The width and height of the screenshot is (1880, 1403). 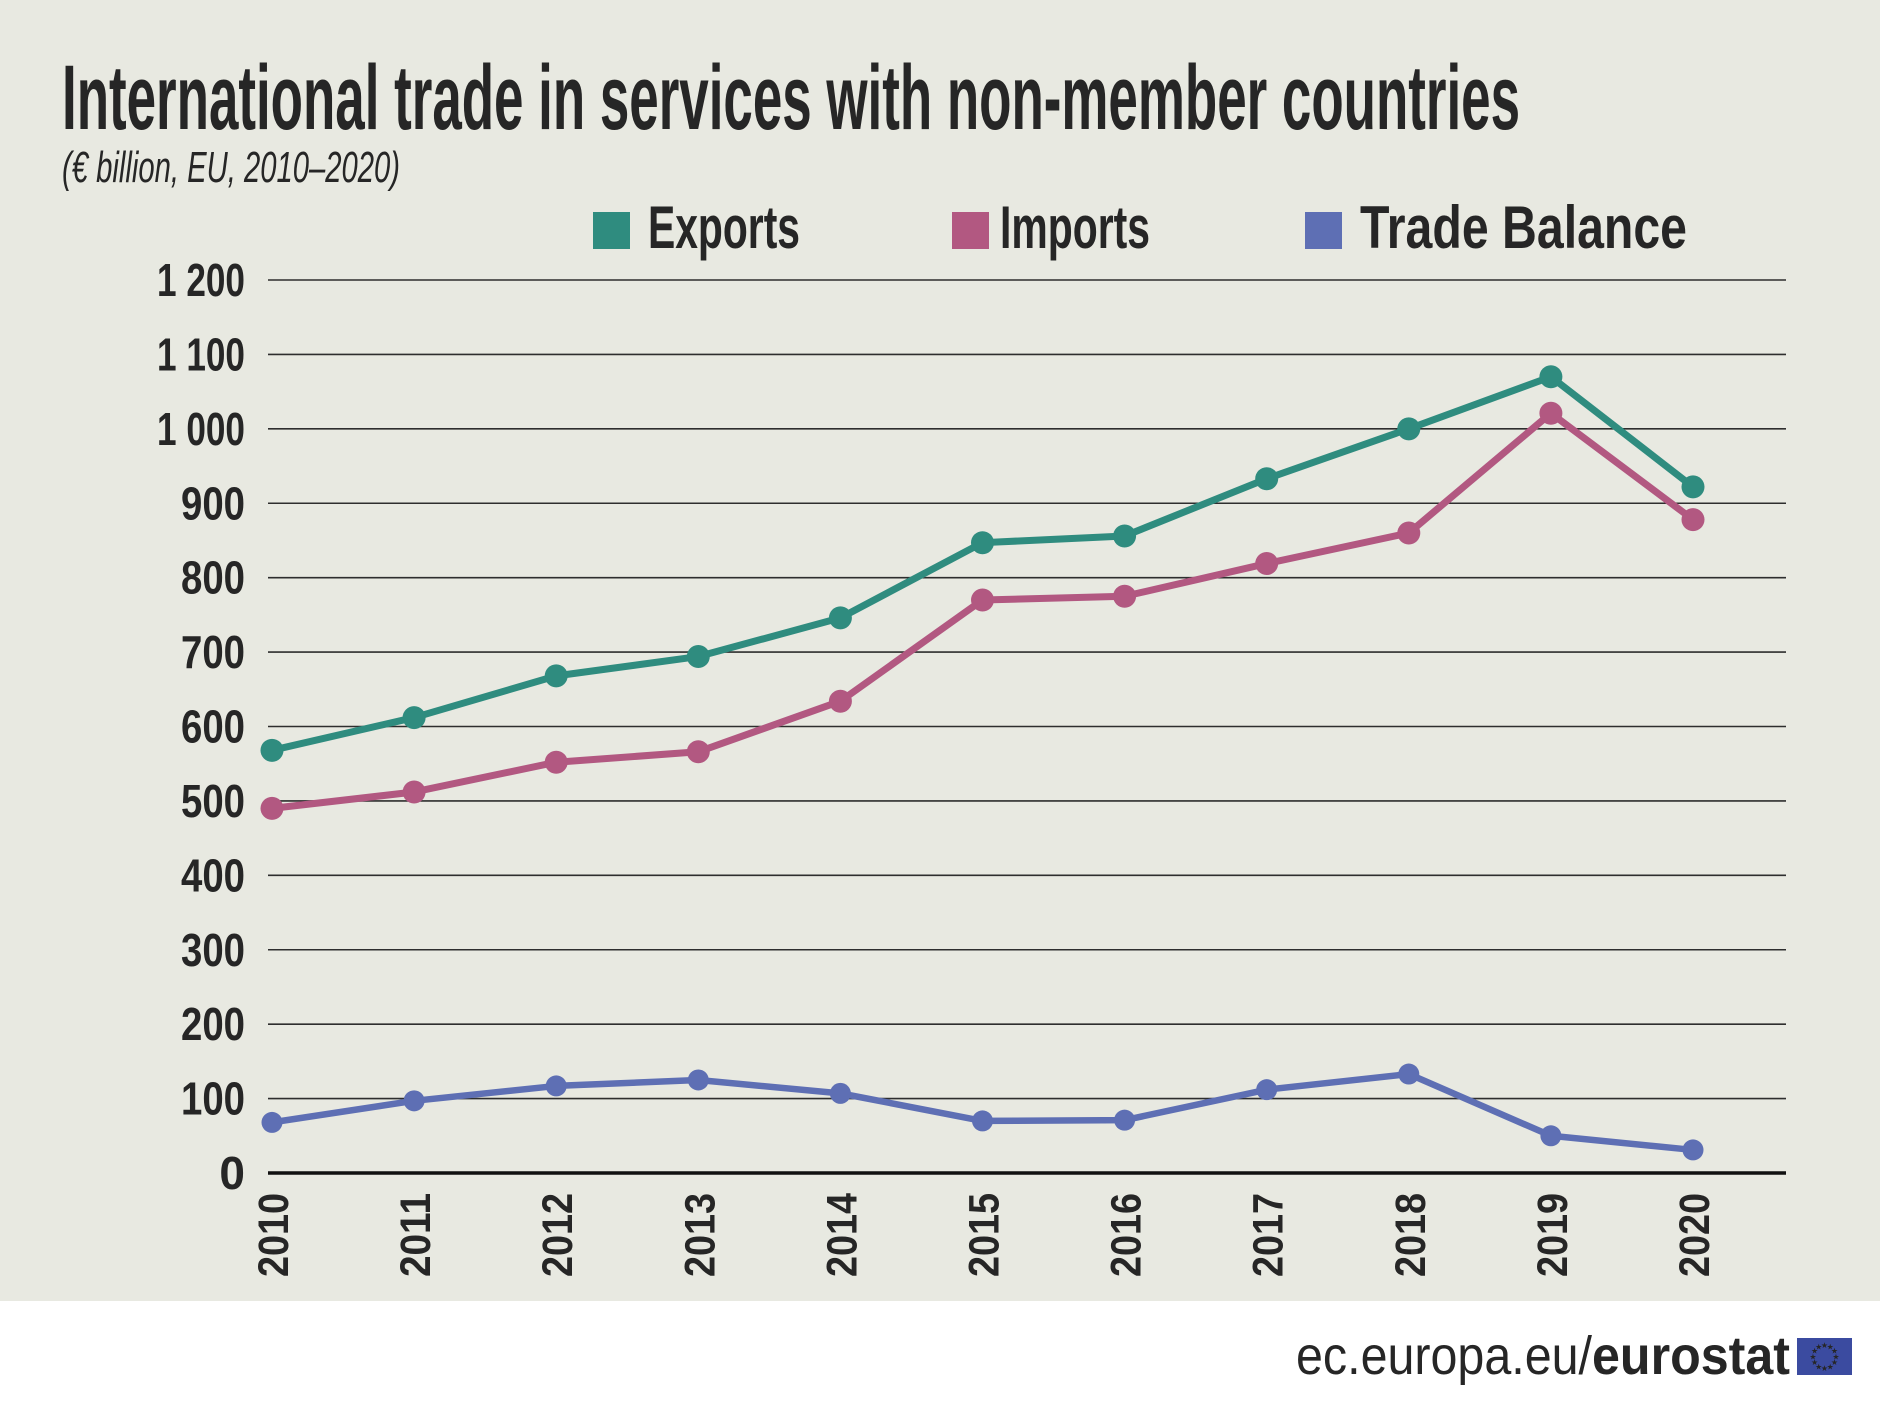 I want to click on svg-text: 300, so click(x=213, y=950).